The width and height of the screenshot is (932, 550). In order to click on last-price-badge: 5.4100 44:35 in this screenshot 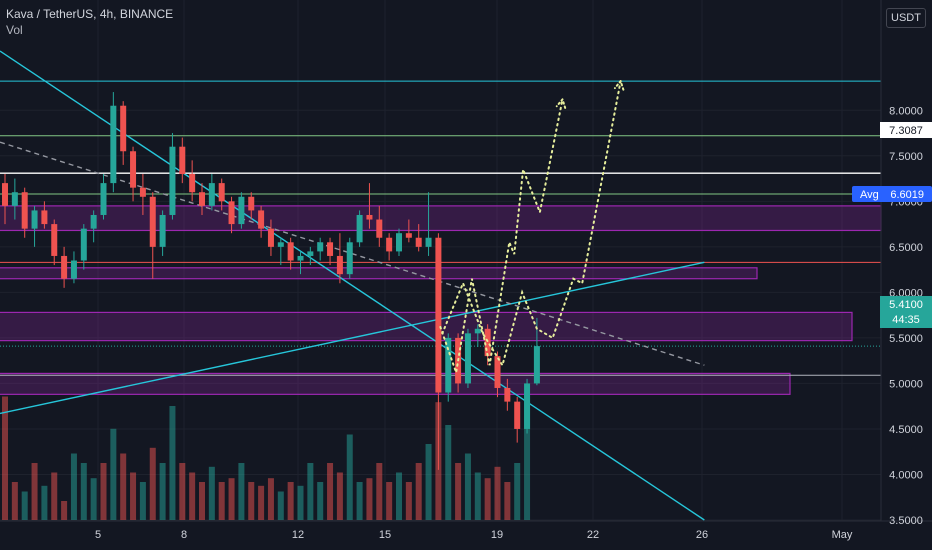, I will do `click(906, 312)`.